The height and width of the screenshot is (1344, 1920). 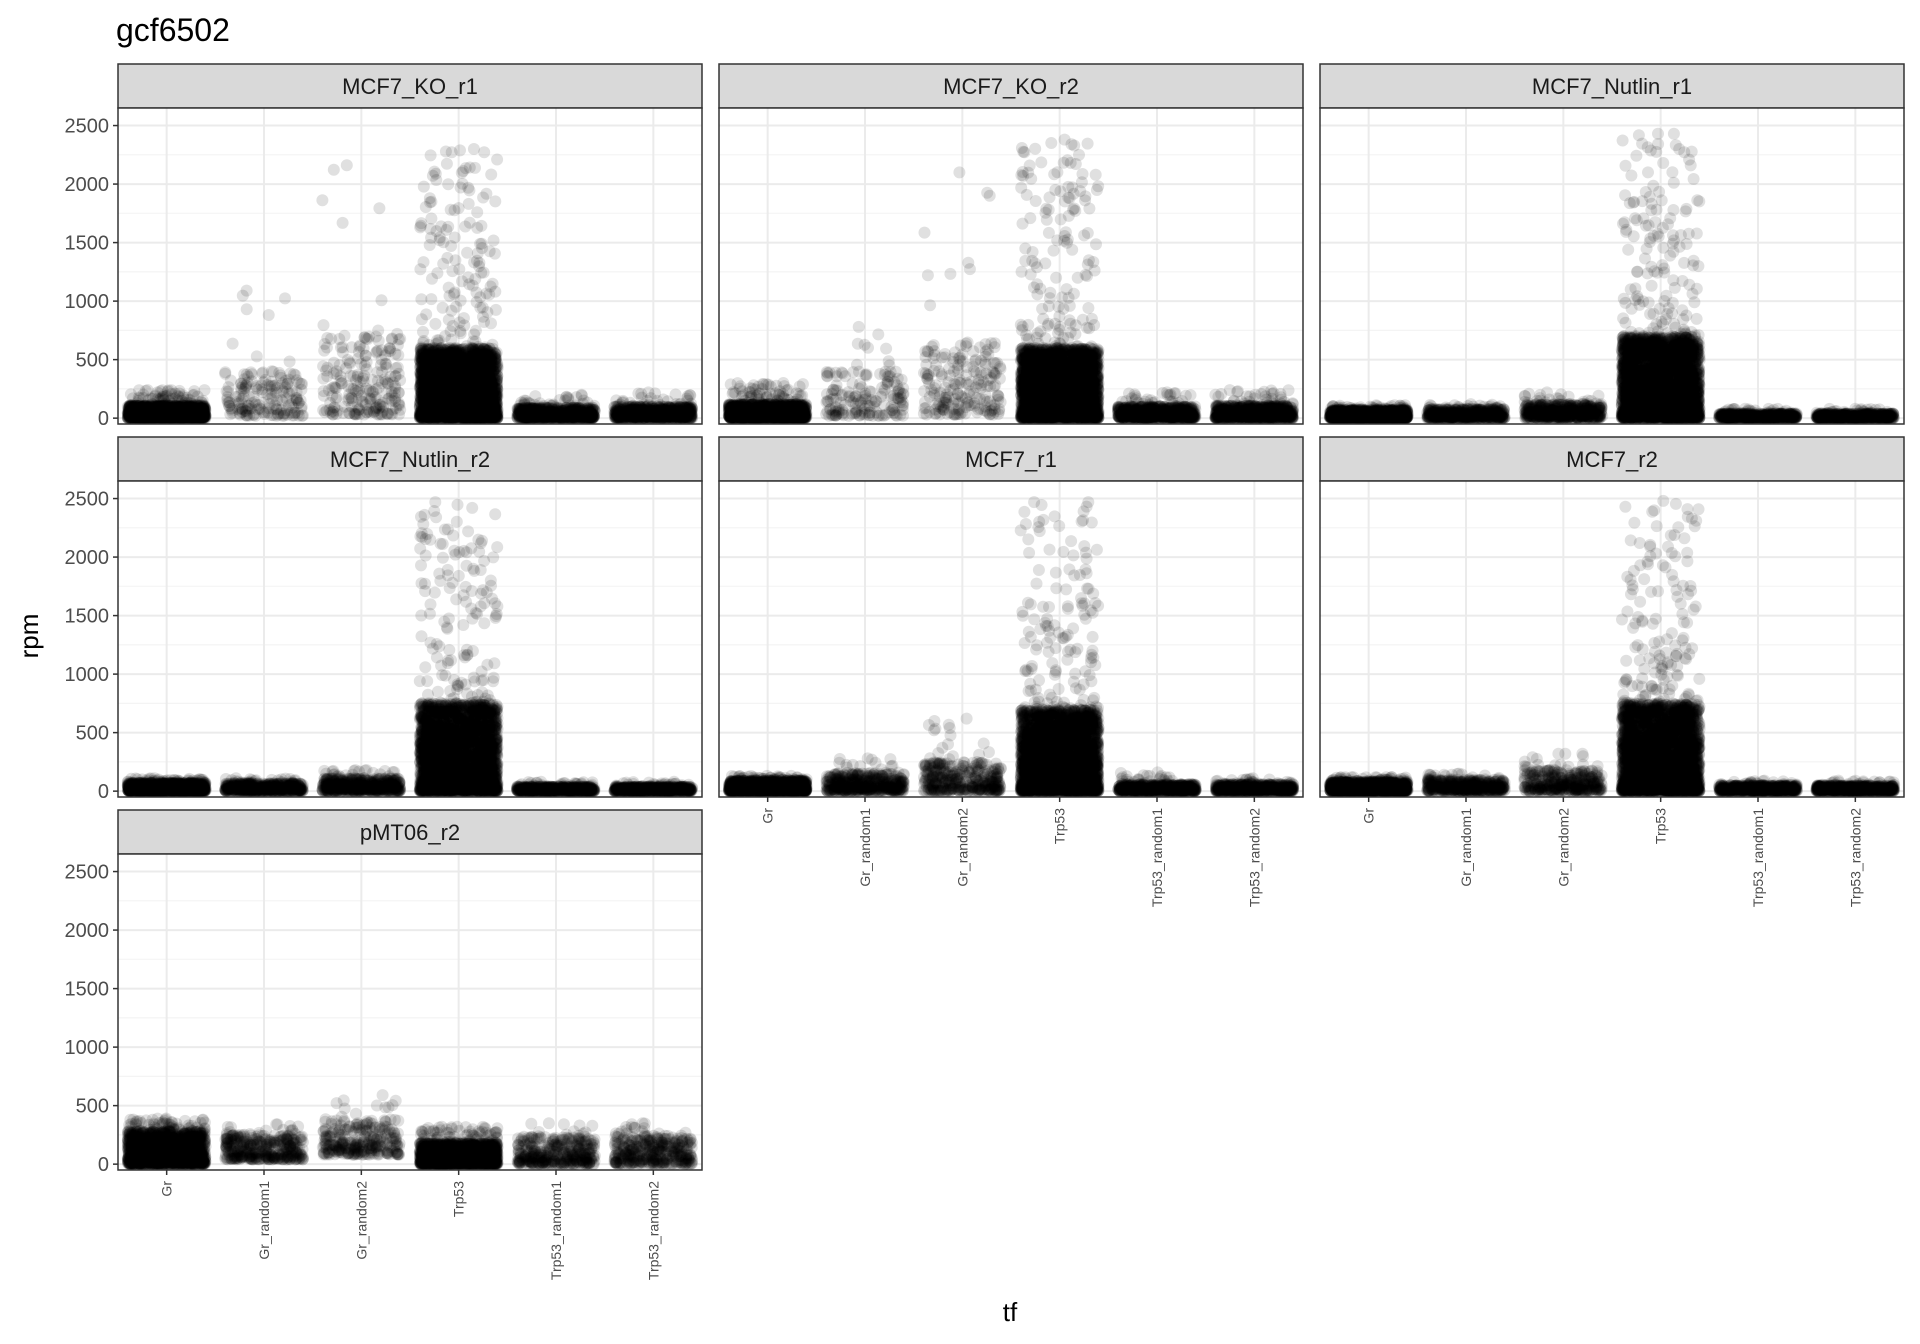 What do you see at coordinates (173, 30) in the screenshot?
I see `chart-title: gcf6502` at bounding box center [173, 30].